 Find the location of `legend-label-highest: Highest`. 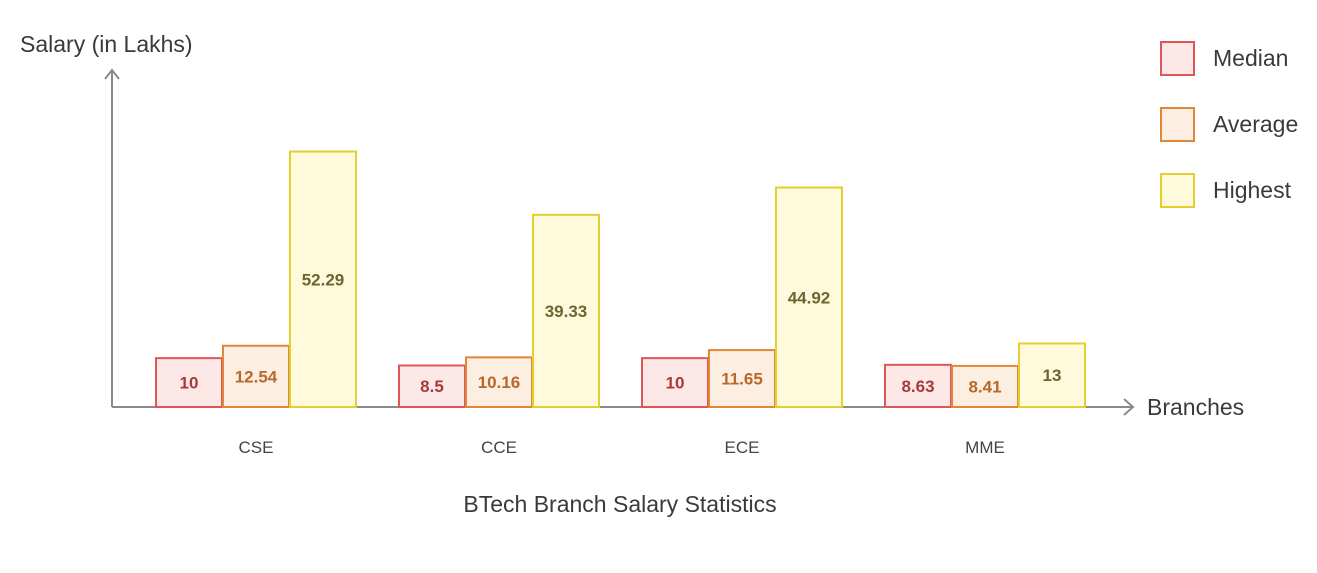

legend-label-highest: Highest is located at coordinates (1252, 190).